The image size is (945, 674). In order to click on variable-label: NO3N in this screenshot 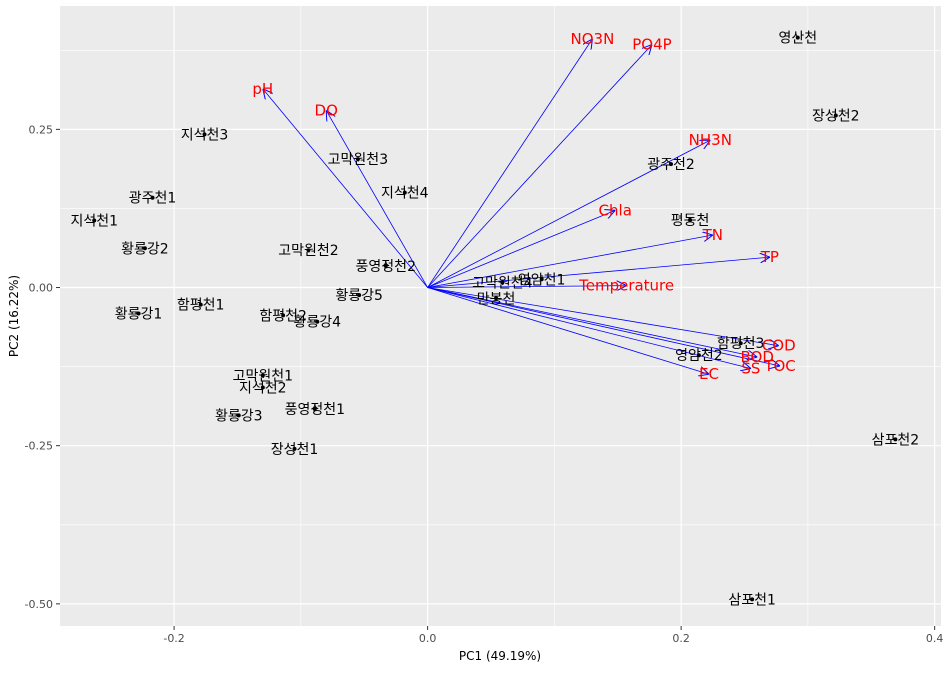, I will do `click(593, 39)`.